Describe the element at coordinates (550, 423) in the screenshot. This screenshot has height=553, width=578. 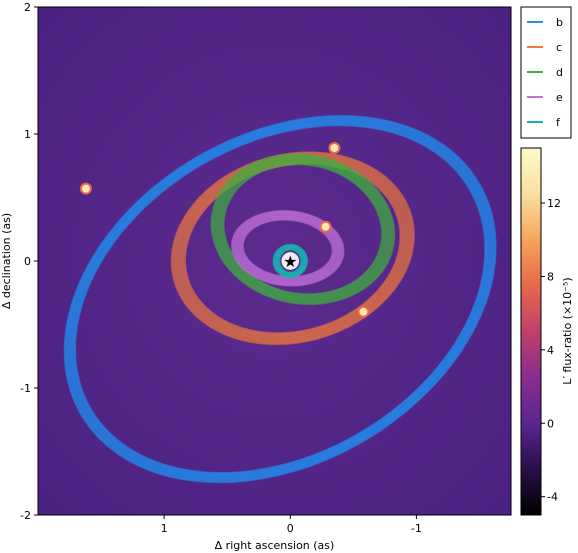
I see `colorbar-tick-label: 0` at that location.